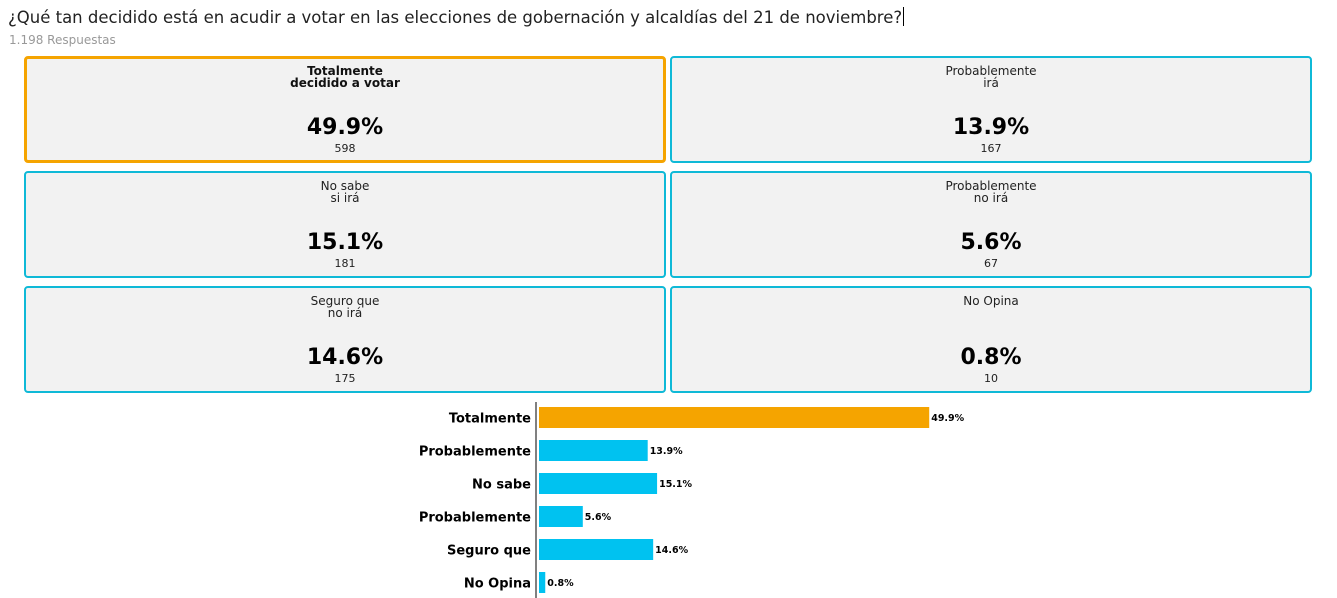  What do you see at coordinates (345, 127) in the screenshot?
I see `option-percent: 49.9%` at bounding box center [345, 127].